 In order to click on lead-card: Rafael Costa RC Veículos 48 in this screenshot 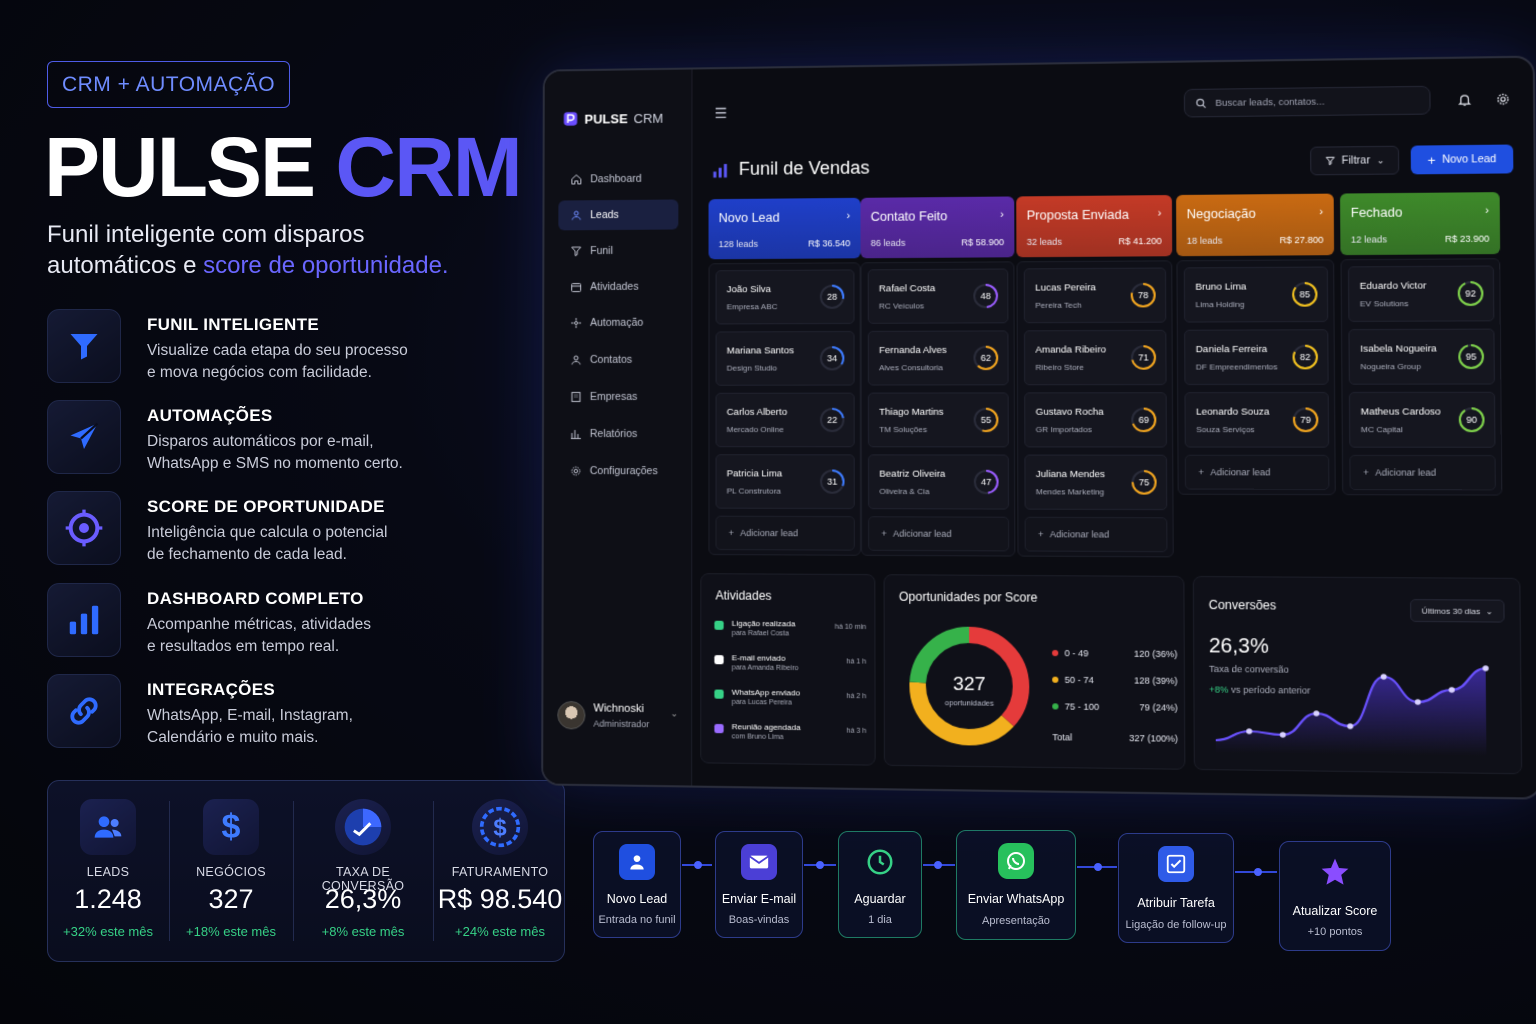, I will do `click(938, 296)`.